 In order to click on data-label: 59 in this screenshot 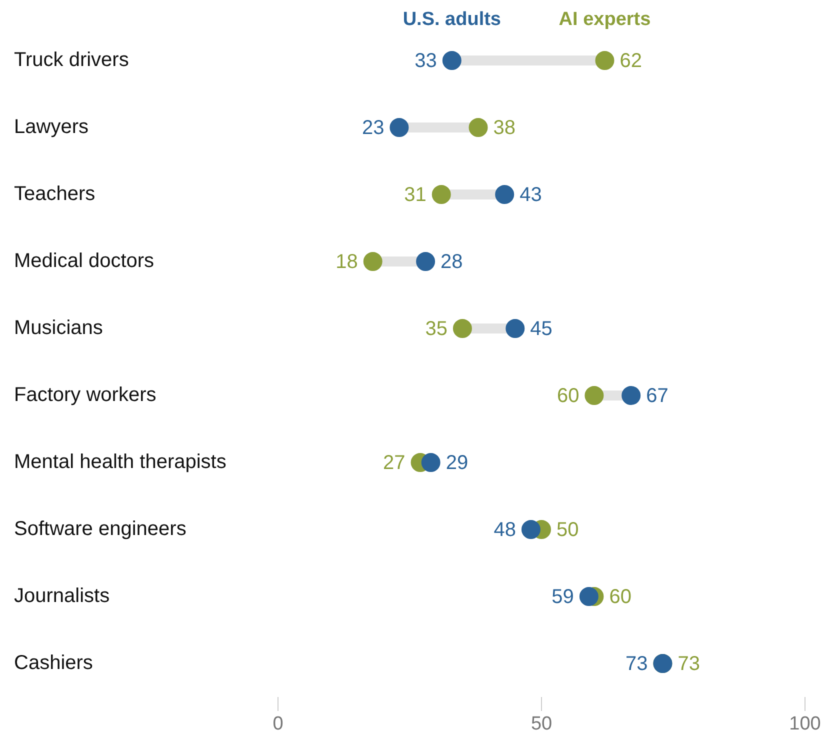, I will do `click(563, 597)`.